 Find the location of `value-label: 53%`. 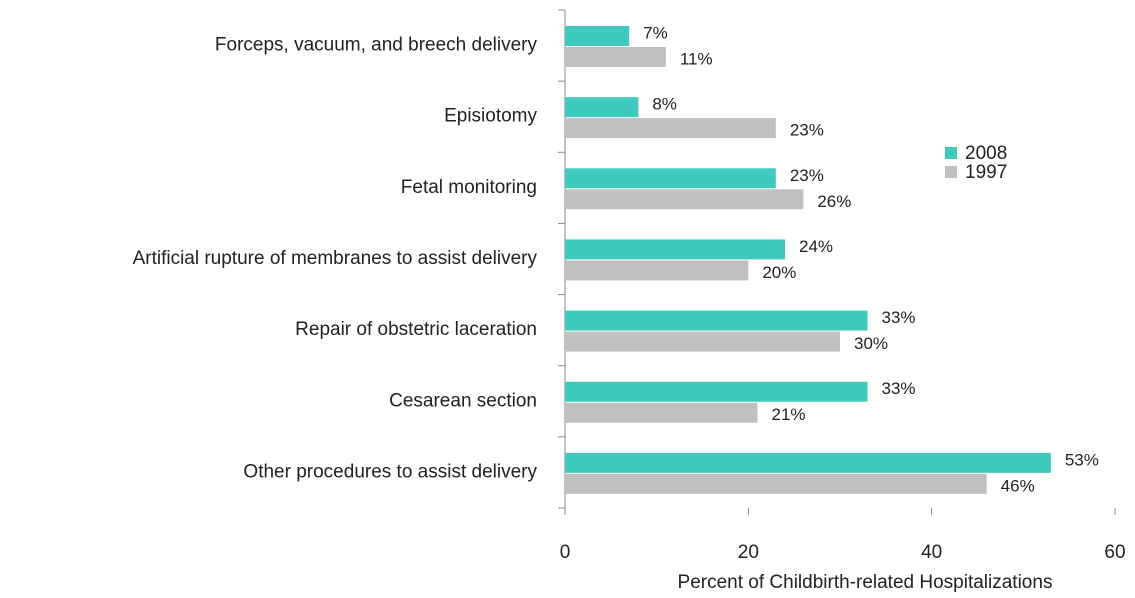

value-label: 53% is located at coordinates (1082, 459).